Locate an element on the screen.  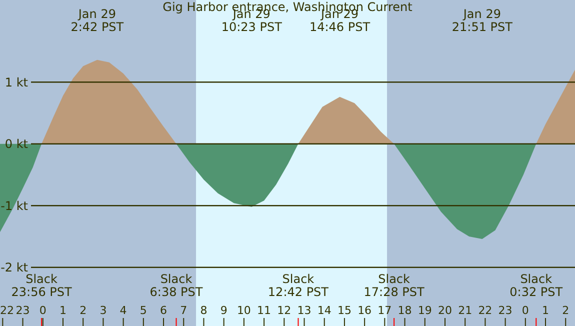
x-tick-label: 12 is located at coordinates (284, 310).